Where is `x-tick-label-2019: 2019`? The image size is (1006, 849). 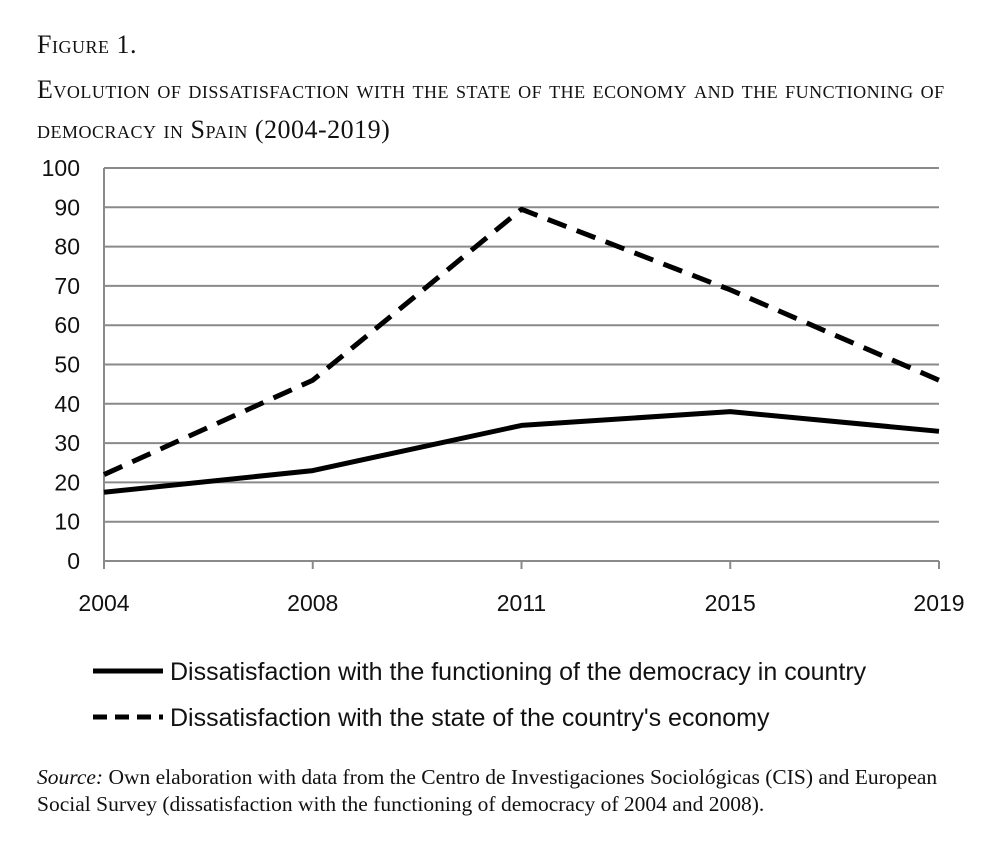 x-tick-label-2019: 2019 is located at coordinates (938, 603).